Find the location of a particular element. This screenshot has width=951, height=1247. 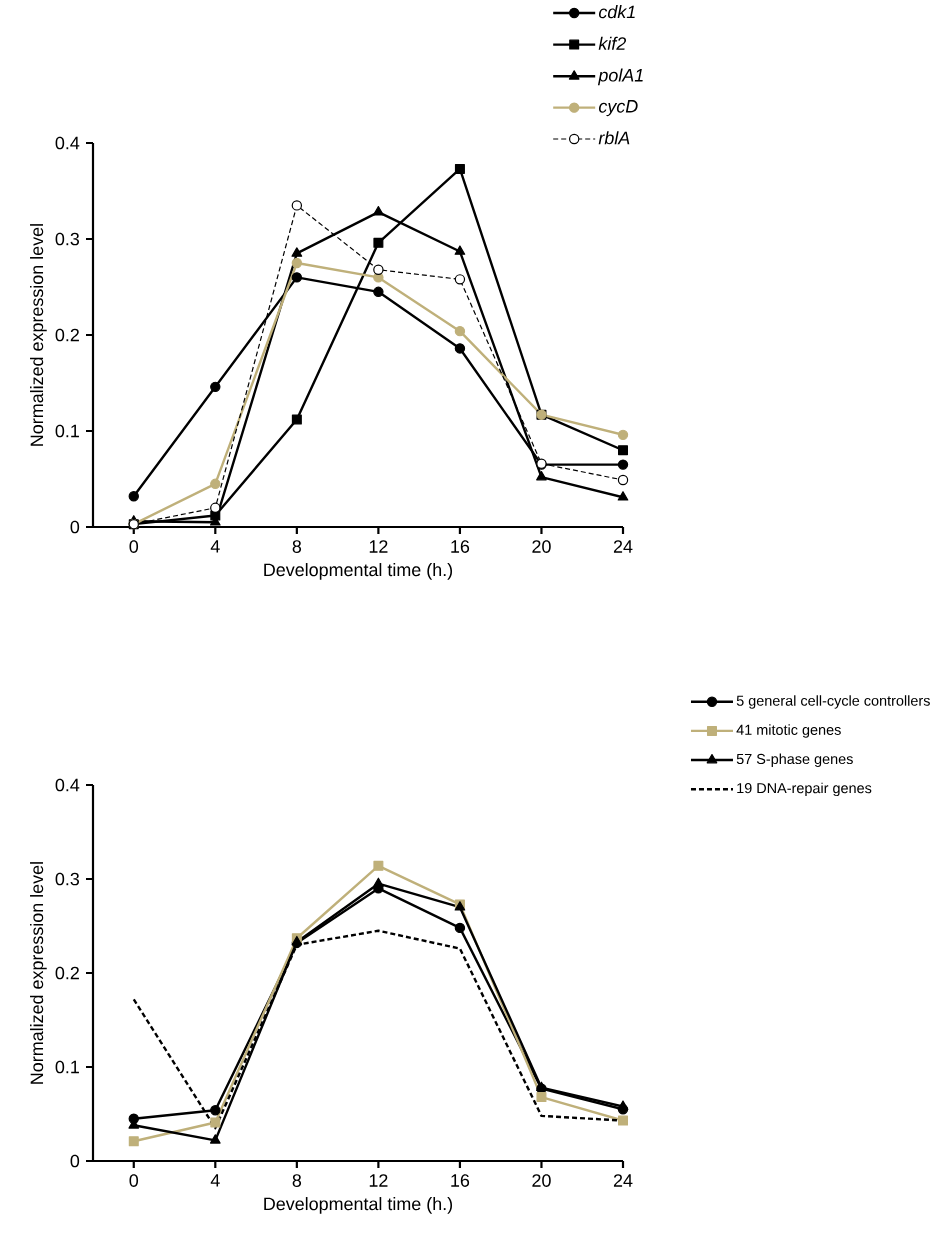

legend-label: rblA is located at coordinates (614, 138).